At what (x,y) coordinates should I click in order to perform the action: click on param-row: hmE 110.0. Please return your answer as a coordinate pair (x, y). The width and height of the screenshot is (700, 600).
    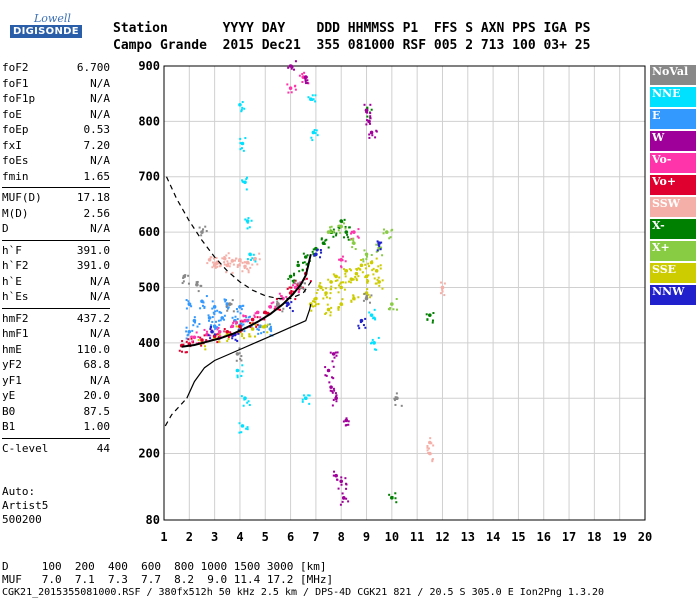
    Looking at the image, I should click on (56, 350).